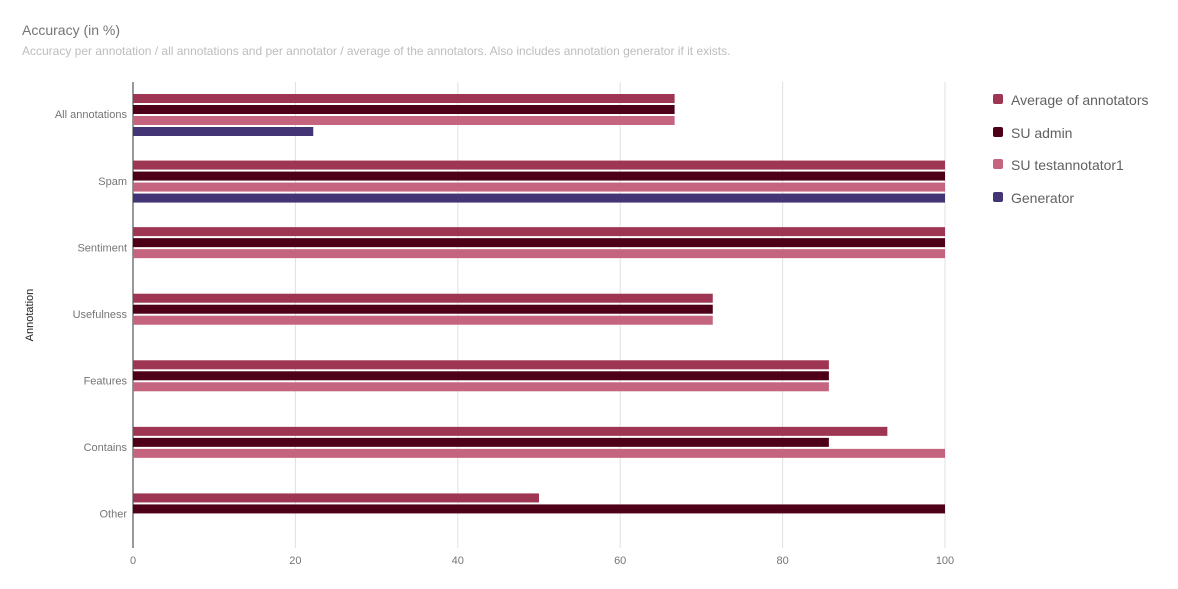 Image resolution: width=1178 pixels, height=589 pixels. I want to click on bar-su-admin-usefulness, so click(423, 309).